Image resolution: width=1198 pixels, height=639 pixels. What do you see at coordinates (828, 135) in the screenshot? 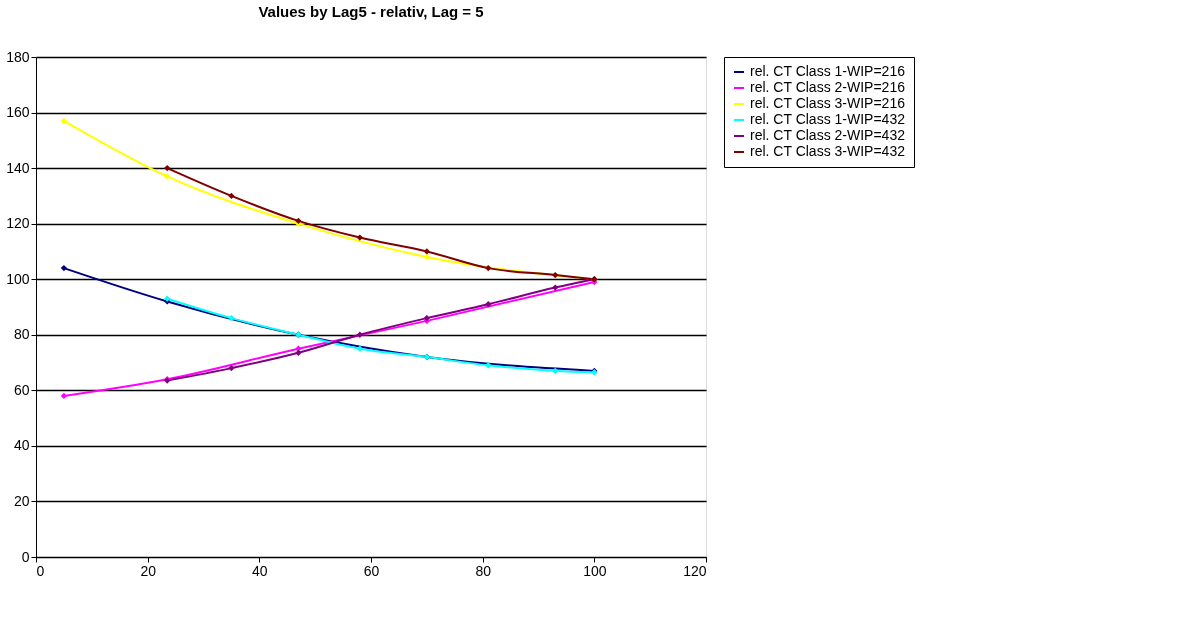
I see `legend-label: rel. CT Class 2-WIP=432` at bounding box center [828, 135].